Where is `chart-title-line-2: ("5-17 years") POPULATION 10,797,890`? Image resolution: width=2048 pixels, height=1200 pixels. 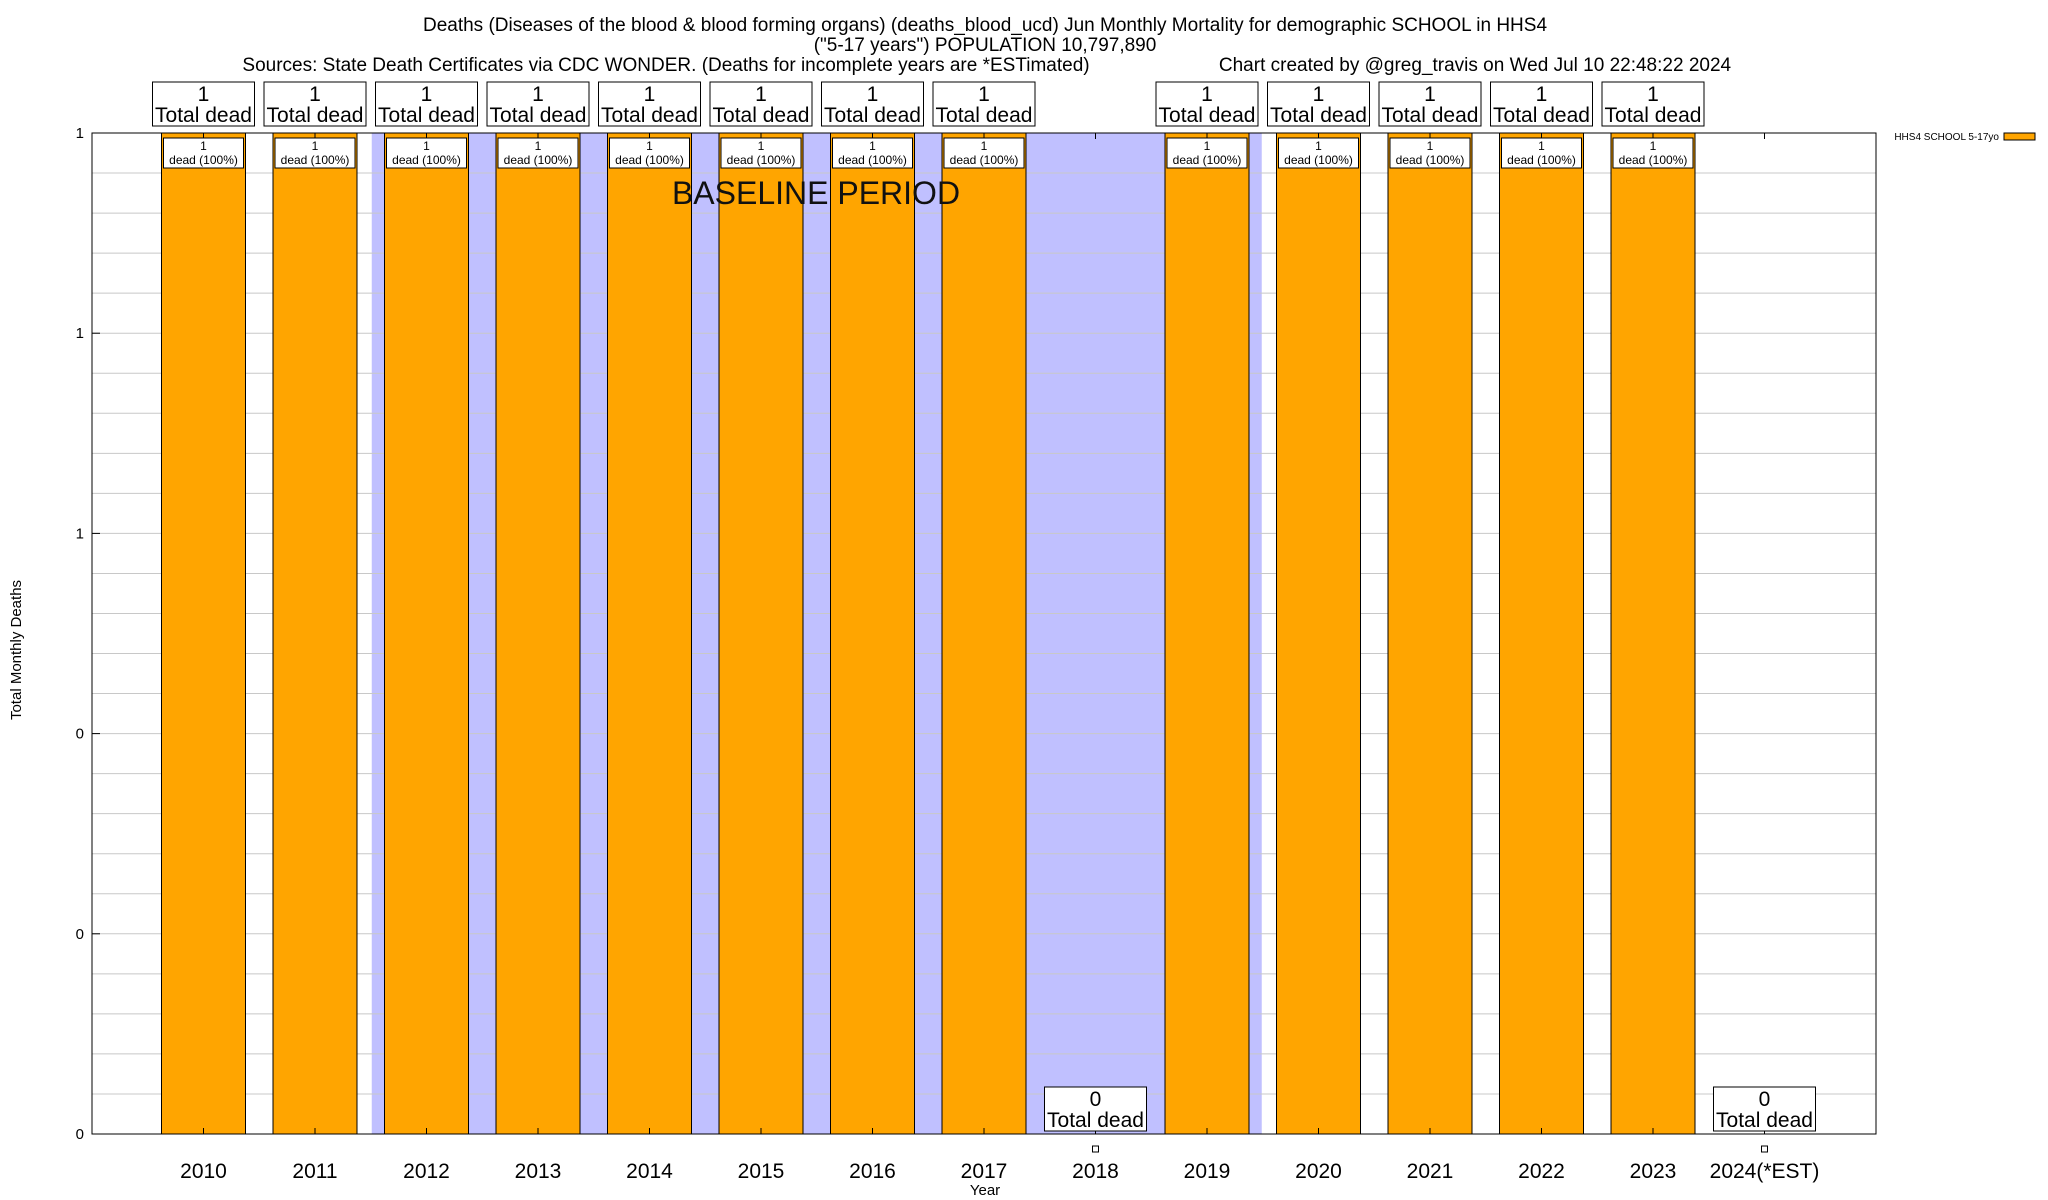 chart-title-line-2: ("5-17 years") POPULATION 10,797,890 is located at coordinates (985, 45).